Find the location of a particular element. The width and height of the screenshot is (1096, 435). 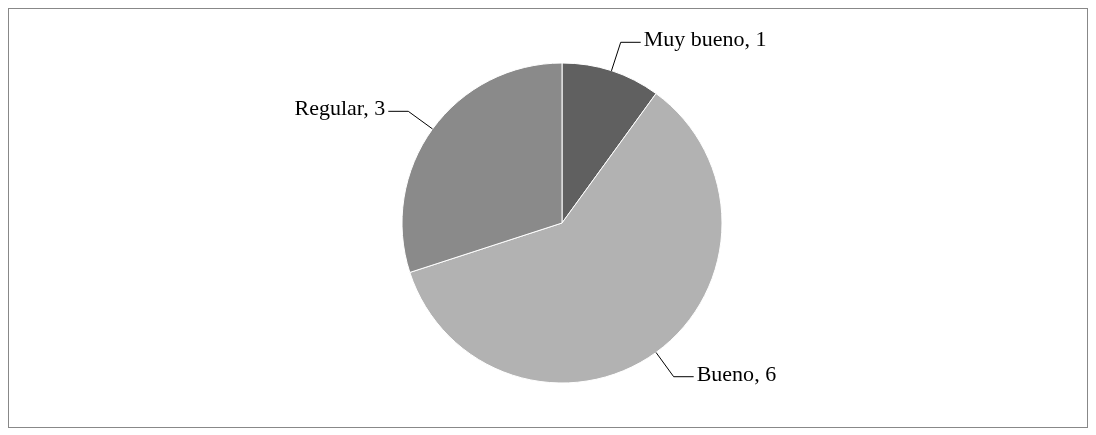

slice-label: Muy bueno is located at coordinates (694, 39).